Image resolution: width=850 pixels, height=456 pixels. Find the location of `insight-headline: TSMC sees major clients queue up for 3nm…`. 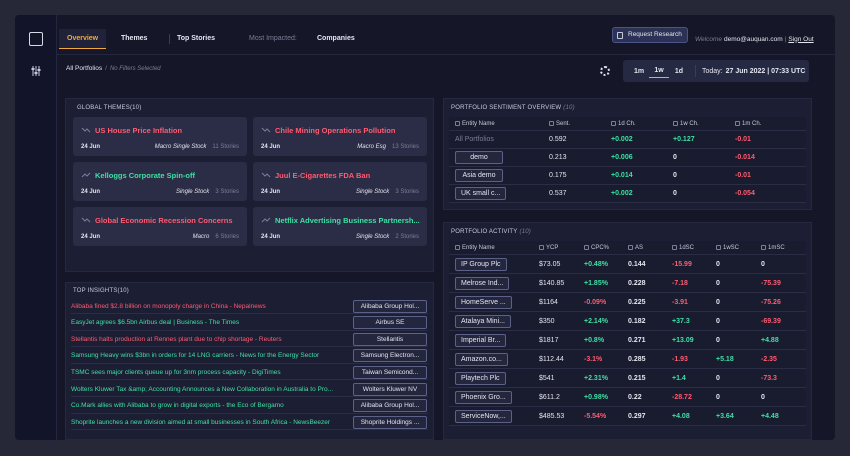

insight-headline: TSMC sees major clients queue up for 3nm… is located at coordinates (176, 372).